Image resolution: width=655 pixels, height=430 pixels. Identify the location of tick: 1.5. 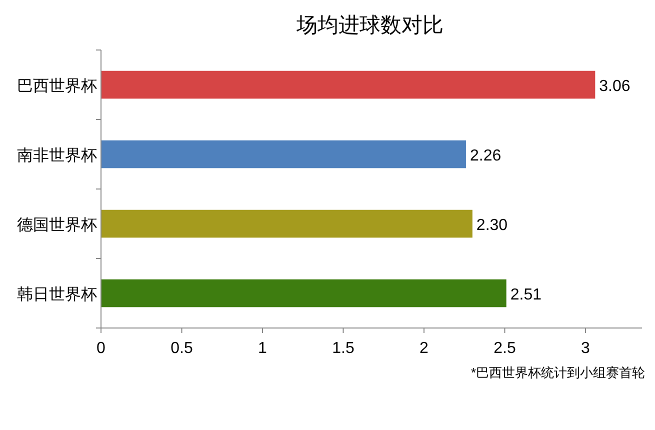
(343, 348).